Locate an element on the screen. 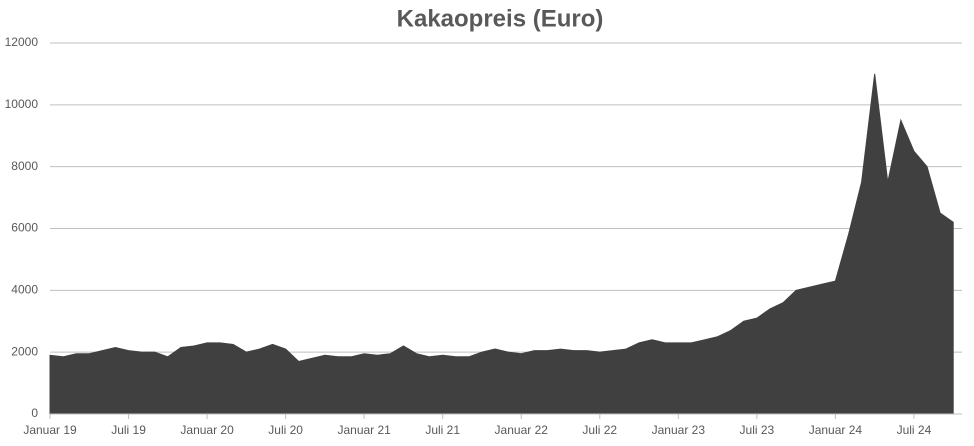 This screenshot has height=446, width=974. y-tick-label: 0 is located at coordinates (34, 413).